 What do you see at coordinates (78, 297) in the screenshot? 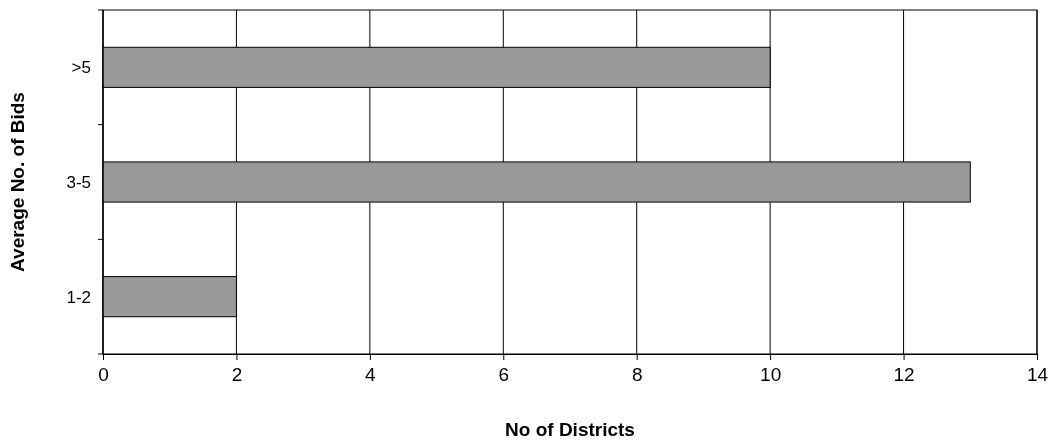
I see `y-tick-label: 1-2` at bounding box center [78, 297].